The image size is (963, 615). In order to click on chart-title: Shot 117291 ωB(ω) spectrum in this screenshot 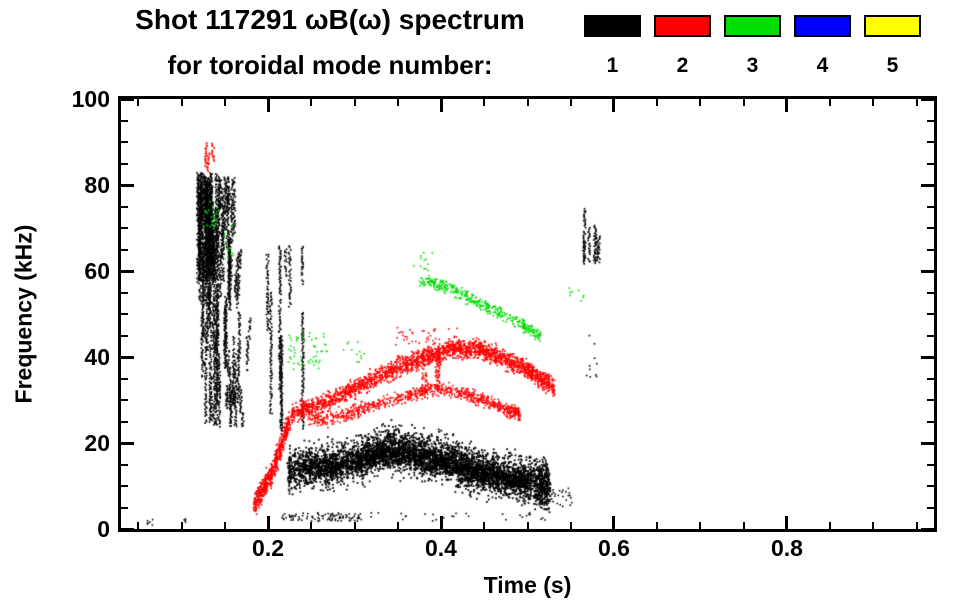, I will do `click(330, 19)`.